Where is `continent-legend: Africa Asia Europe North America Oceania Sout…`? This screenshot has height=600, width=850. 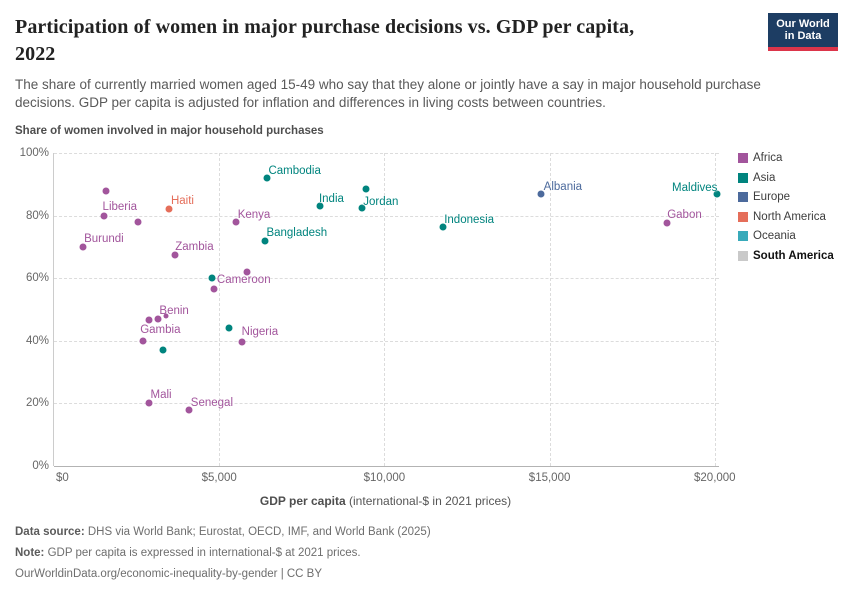 continent-legend: Africa Asia Europe North America Oceania Sout… is located at coordinates (786, 209).